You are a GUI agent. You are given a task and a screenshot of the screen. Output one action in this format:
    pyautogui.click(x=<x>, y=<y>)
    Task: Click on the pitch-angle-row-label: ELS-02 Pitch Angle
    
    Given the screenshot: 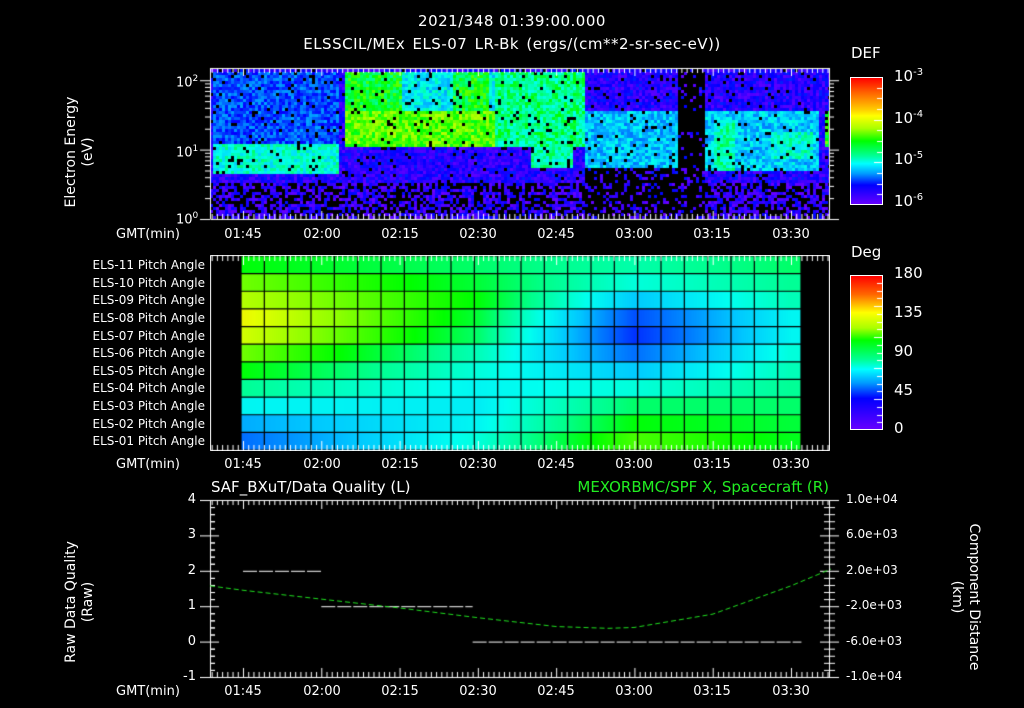 What is the action you would take?
    pyautogui.click(x=148, y=423)
    